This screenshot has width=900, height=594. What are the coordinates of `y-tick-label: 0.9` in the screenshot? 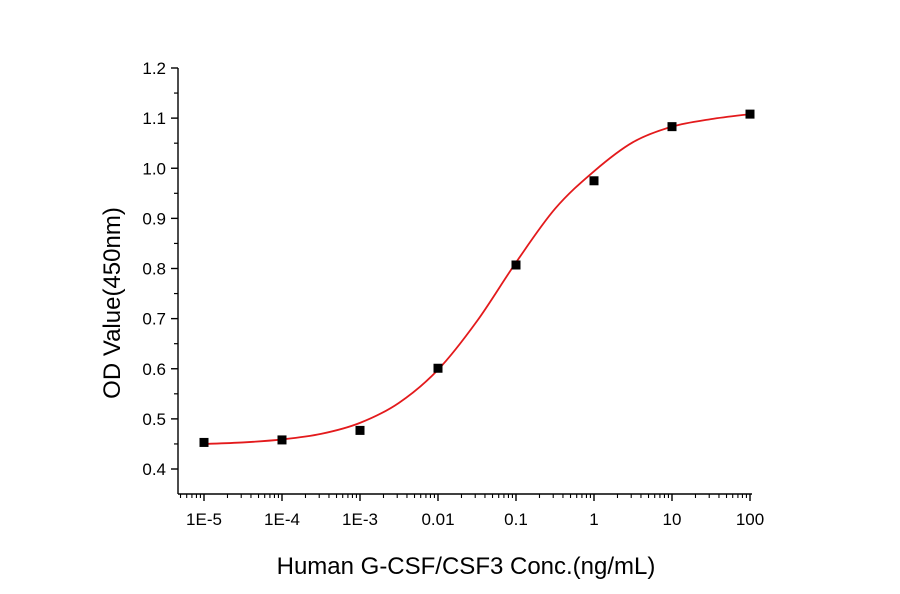 It's located at (154, 218).